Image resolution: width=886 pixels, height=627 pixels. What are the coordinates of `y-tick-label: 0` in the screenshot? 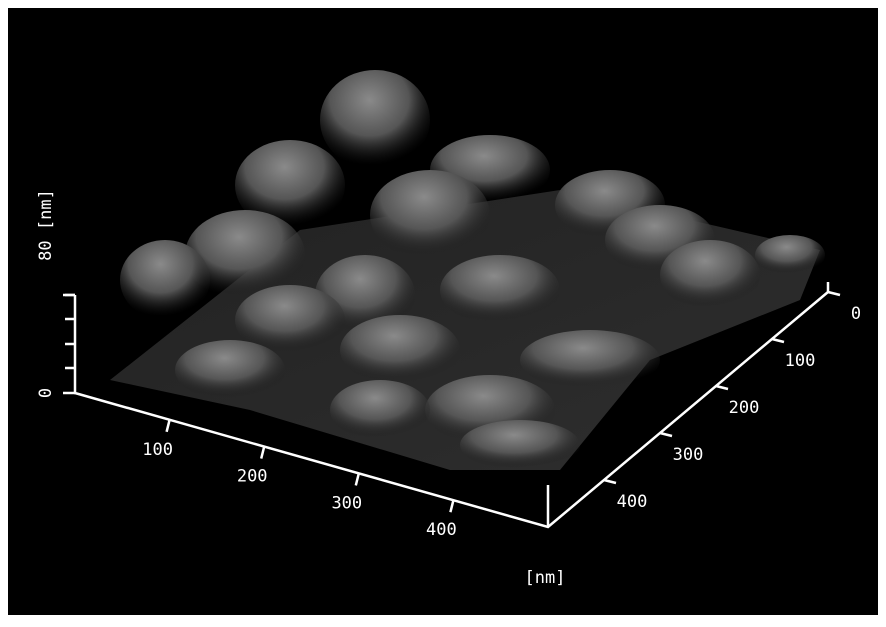 It's located at (856, 314).